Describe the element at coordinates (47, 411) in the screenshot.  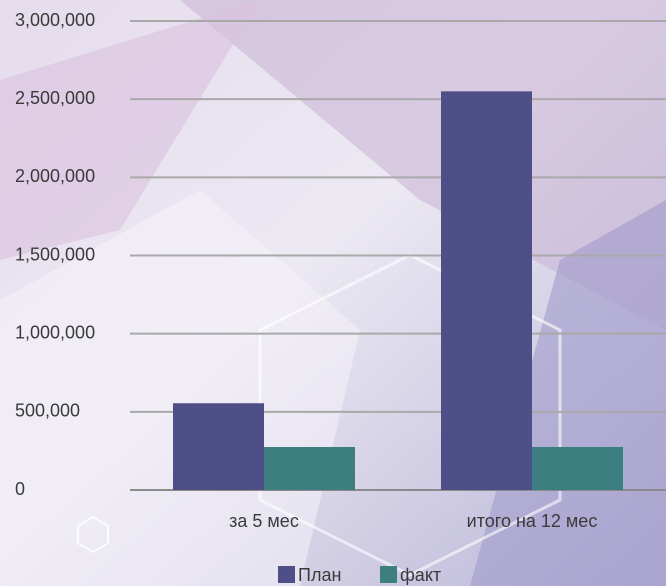
I see `y-tick-label: 500,000` at that location.